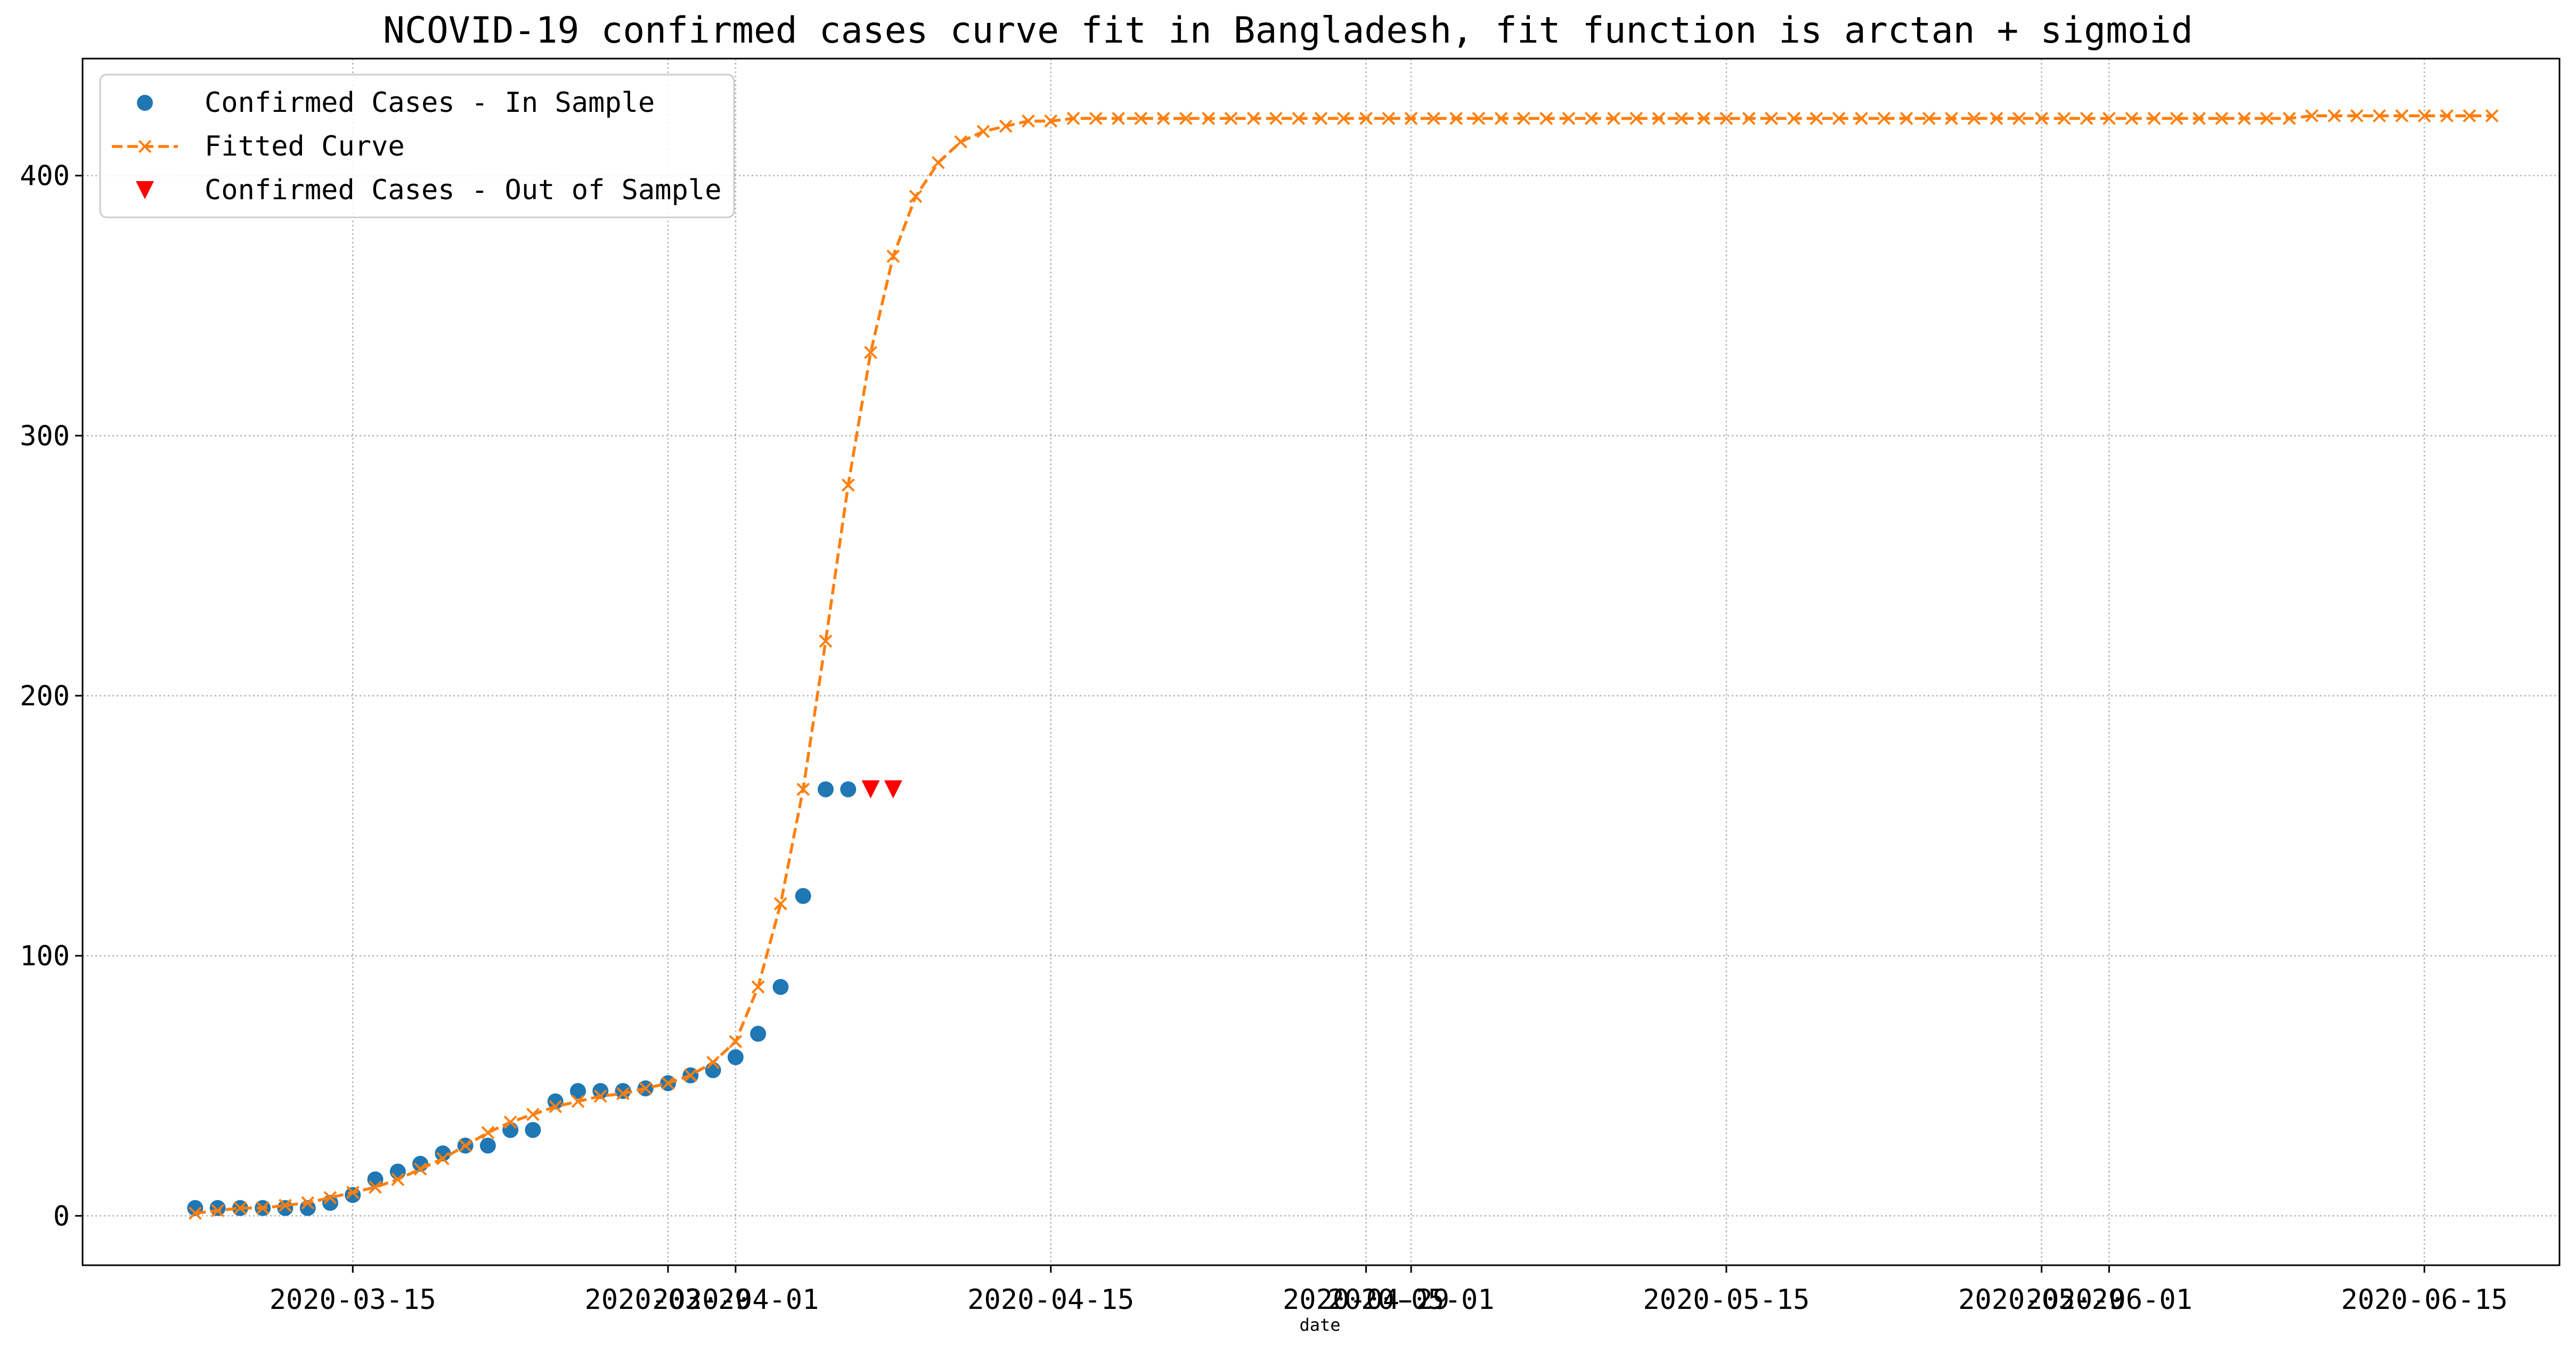  What do you see at coordinates (430, 103) in the screenshot?
I see `legend-label: Confirmed Cases - In Sample` at bounding box center [430, 103].